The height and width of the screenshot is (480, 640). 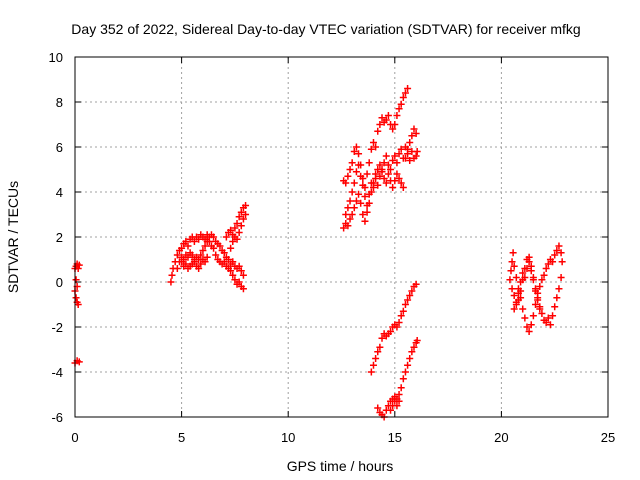 What do you see at coordinates (181, 437) in the screenshot?
I see `x-tick-label: 5` at bounding box center [181, 437].